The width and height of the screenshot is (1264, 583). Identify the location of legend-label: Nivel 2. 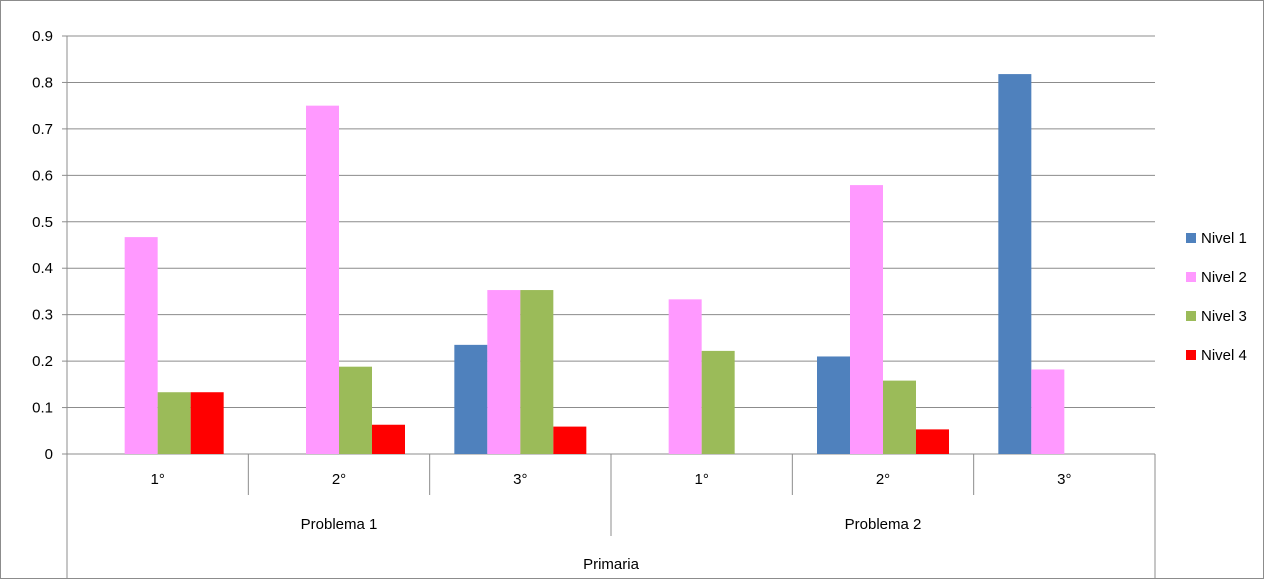
(1224, 277).